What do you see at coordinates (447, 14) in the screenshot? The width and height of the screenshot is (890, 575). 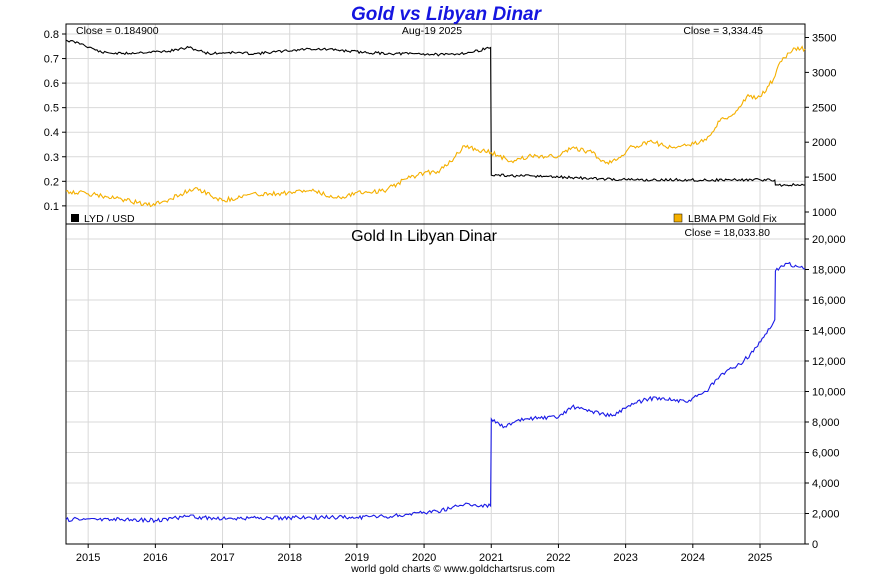 I see `chart-title: Gold vs Libyan Dinar` at bounding box center [447, 14].